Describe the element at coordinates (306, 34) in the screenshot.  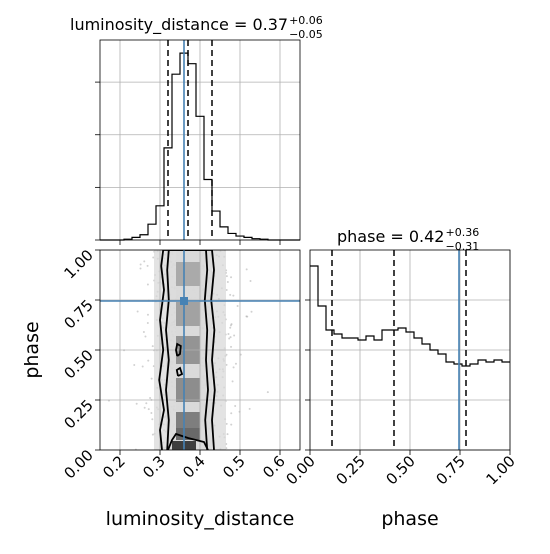
I see `title-luminosity-distance-minus: −0.05` at that location.